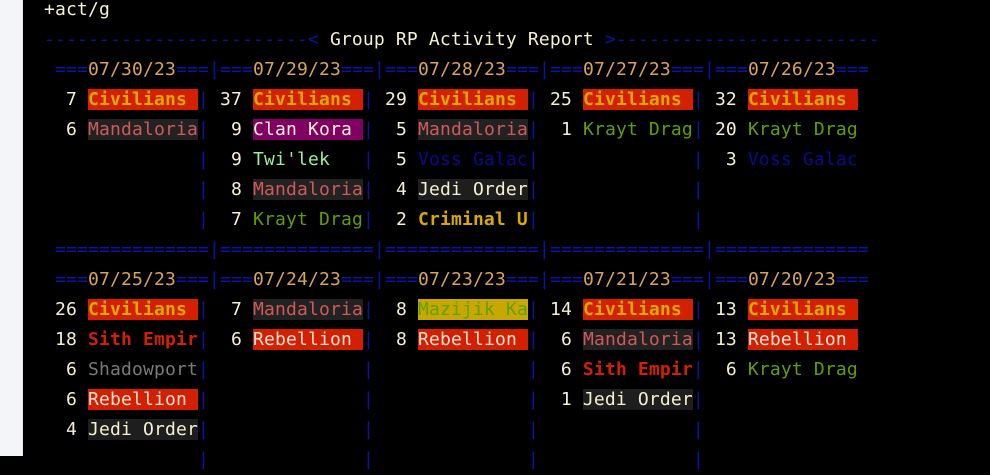 The image size is (990, 475). I want to click on activity-count: 13, so click(725, 339).